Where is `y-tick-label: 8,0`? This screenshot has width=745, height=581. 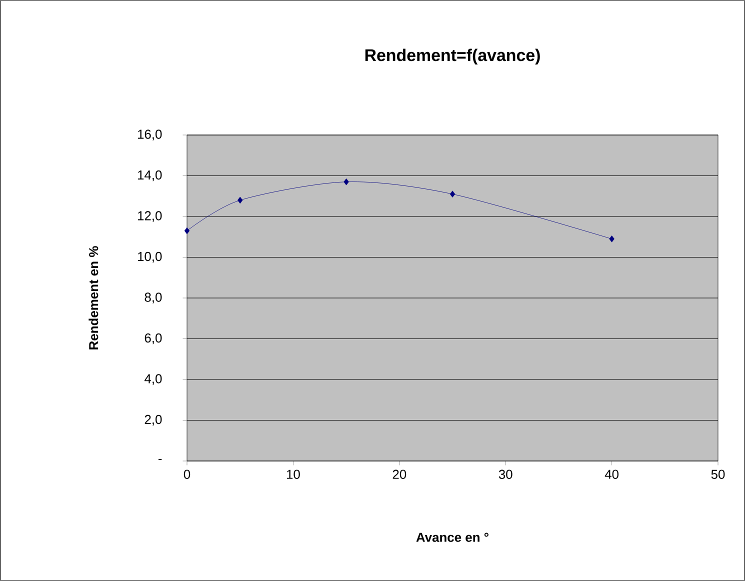
y-tick-label: 8,0 is located at coordinates (153, 298).